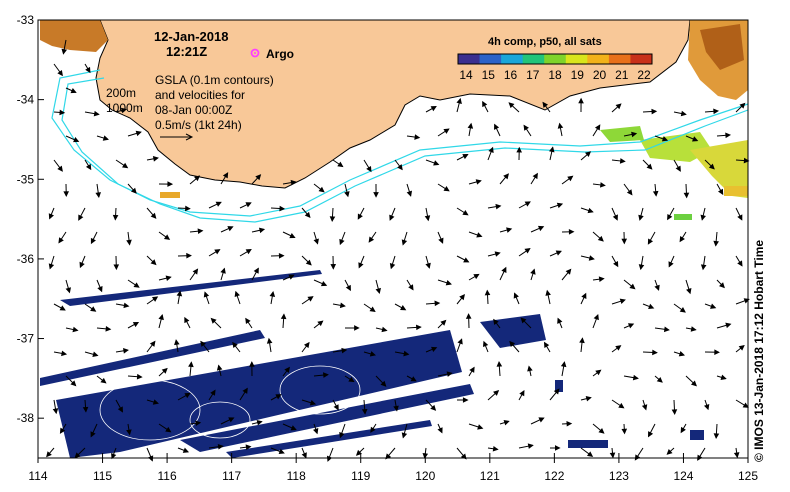  I want to click on x-tick-label: 122, so click(554, 476).